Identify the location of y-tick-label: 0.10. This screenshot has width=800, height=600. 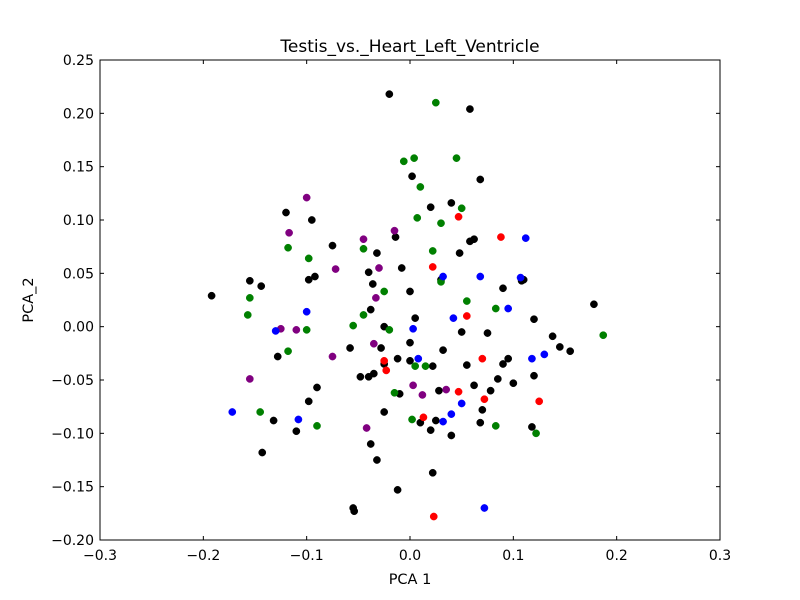
(78, 221).